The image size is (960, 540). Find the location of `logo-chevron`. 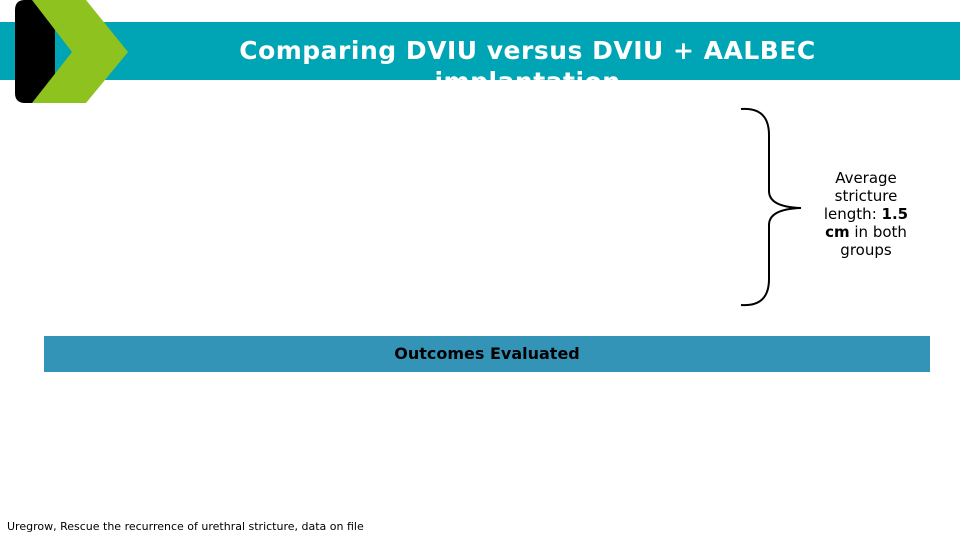

logo-chevron is located at coordinates (80, 51).